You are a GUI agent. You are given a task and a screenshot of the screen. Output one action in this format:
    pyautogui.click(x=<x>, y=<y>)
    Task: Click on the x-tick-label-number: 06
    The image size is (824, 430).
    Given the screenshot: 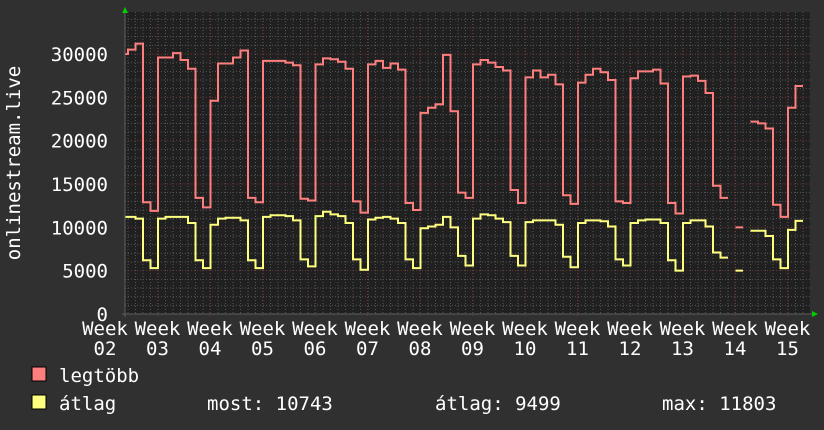 What is the action you would take?
    pyautogui.click(x=315, y=349)
    